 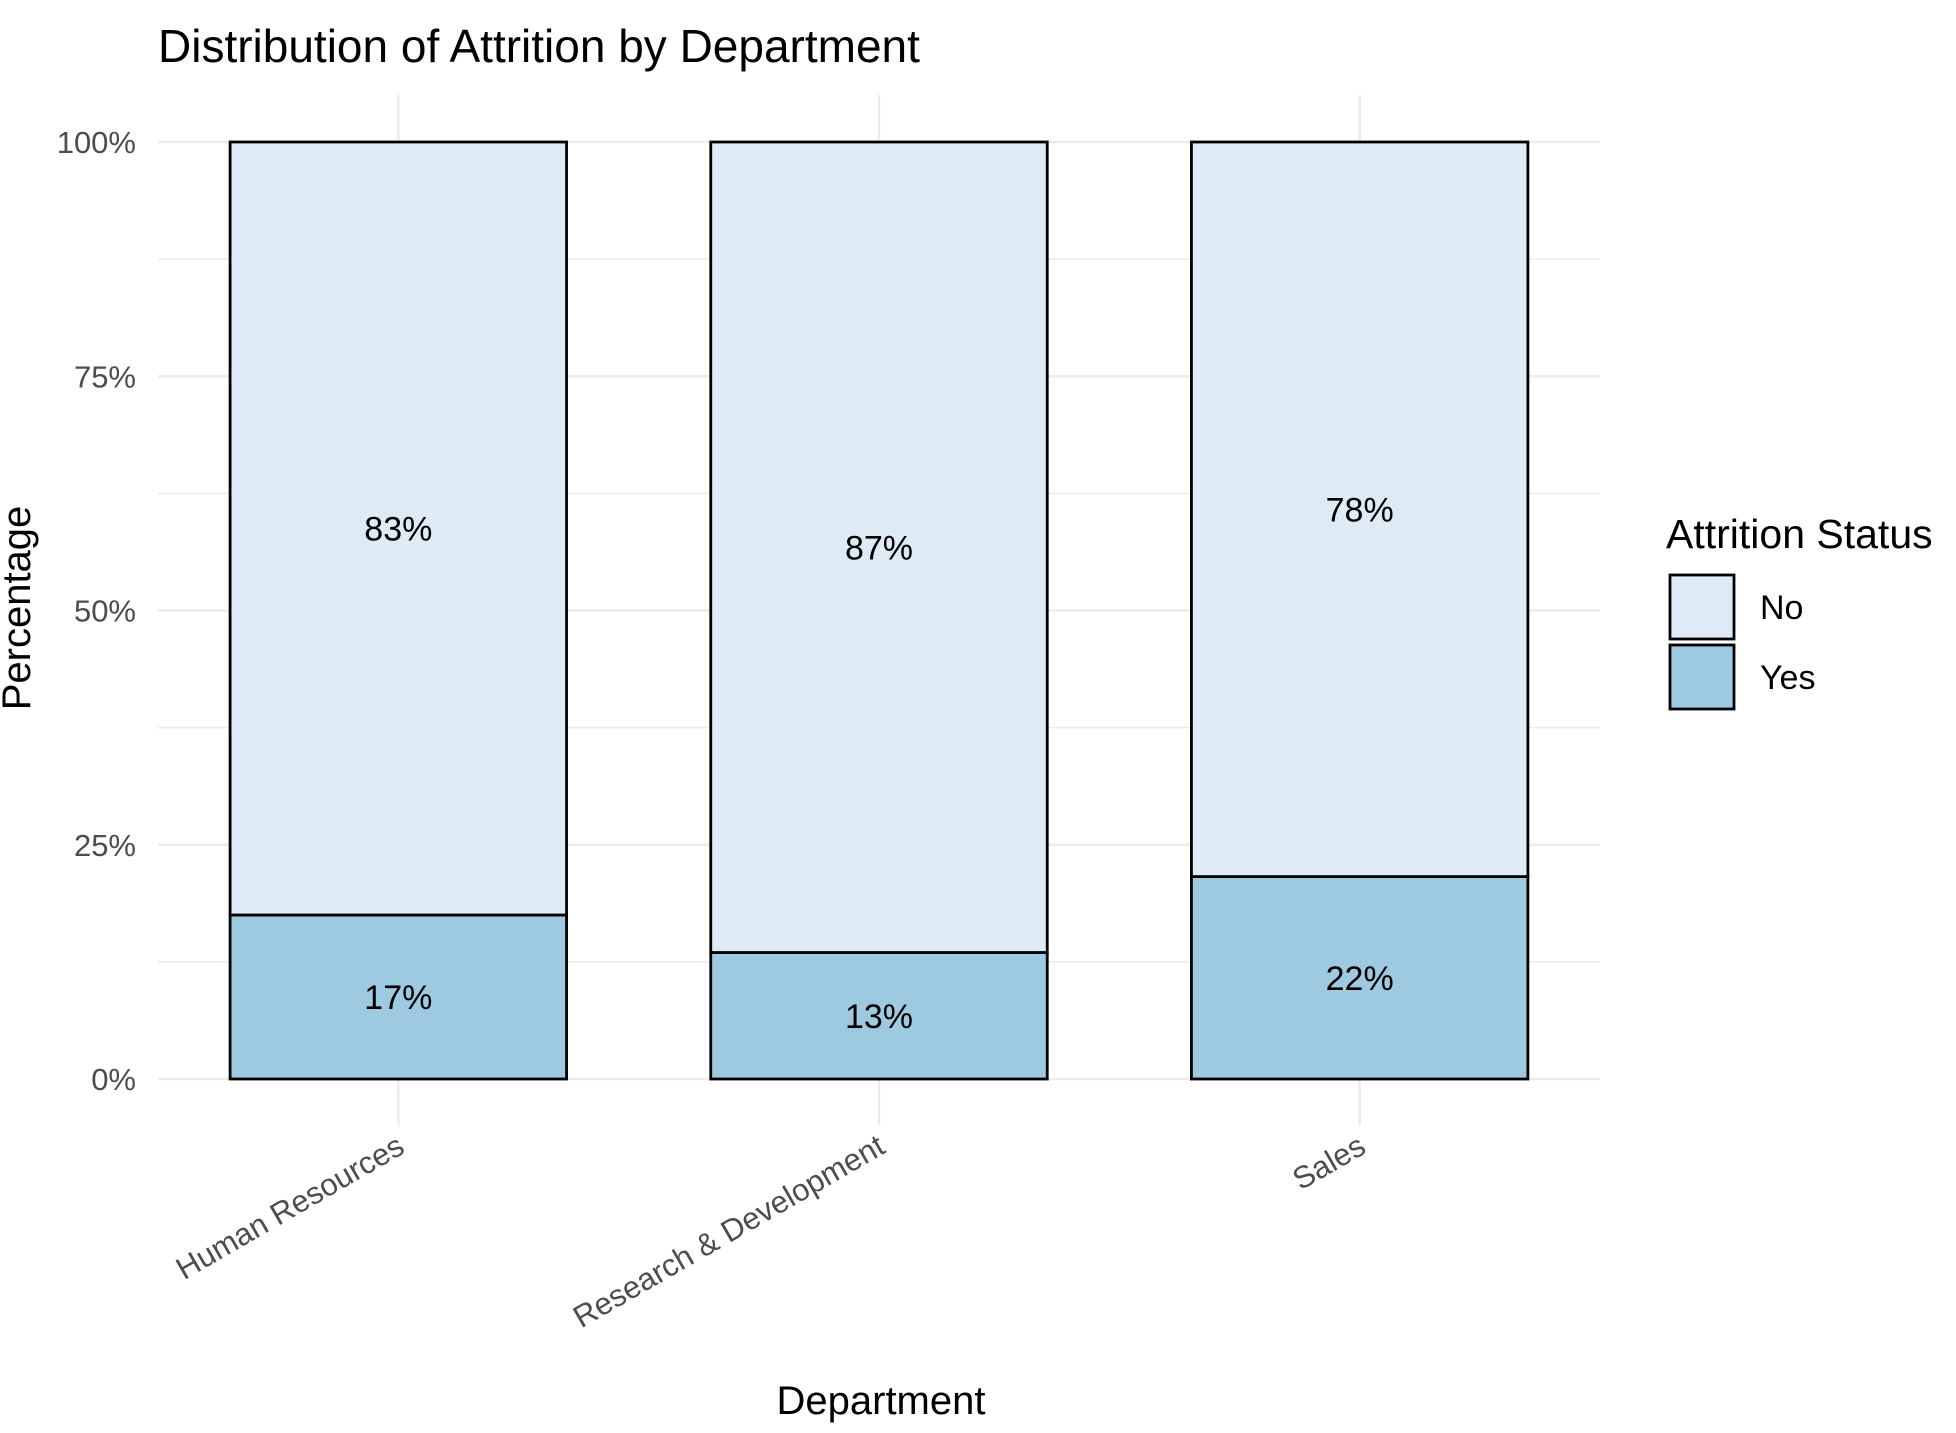 I want to click on y-tick-label: 100%, so click(x=96, y=142).